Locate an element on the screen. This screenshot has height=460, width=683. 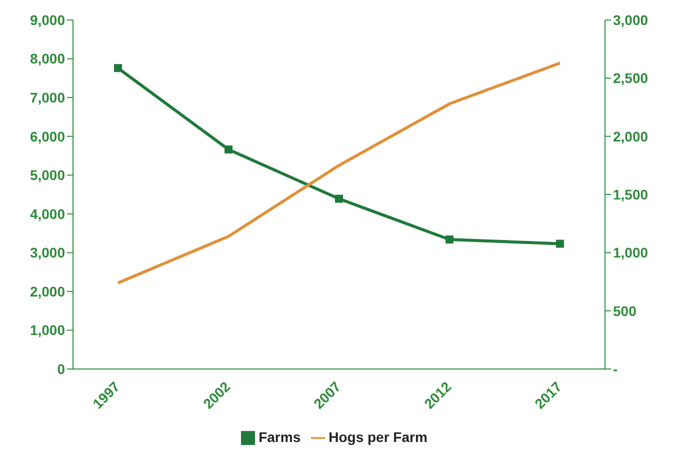
y-tick-label: 1,000 is located at coordinates (48, 330).